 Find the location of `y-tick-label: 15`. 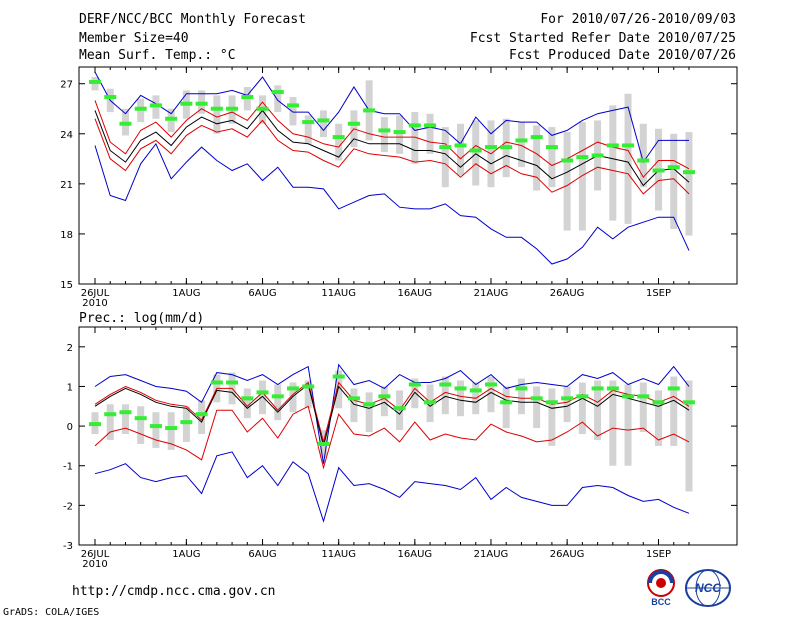

y-tick-label: 15 is located at coordinates (66, 285).